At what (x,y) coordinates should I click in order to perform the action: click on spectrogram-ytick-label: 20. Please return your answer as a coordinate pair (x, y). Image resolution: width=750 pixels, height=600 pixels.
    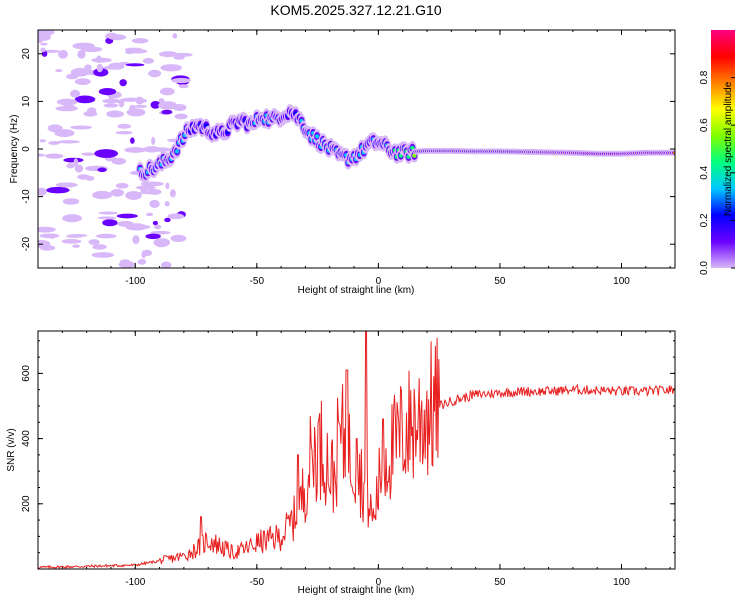
    Looking at the image, I should click on (26, 54).